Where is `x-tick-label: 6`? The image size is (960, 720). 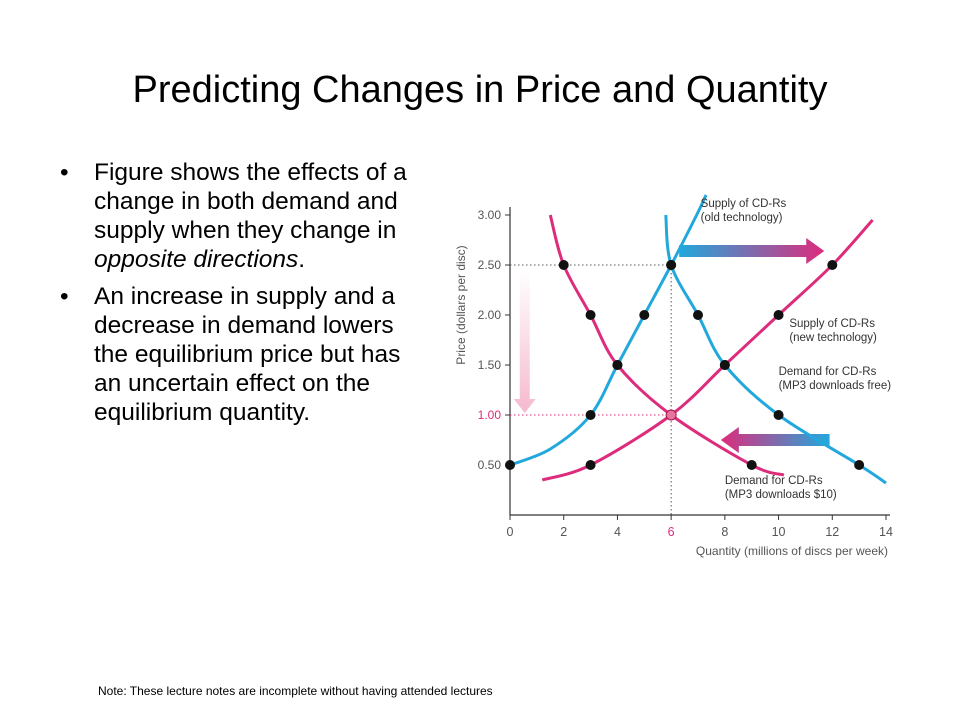
x-tick-label: 6 is located at coordinates (671, 532).